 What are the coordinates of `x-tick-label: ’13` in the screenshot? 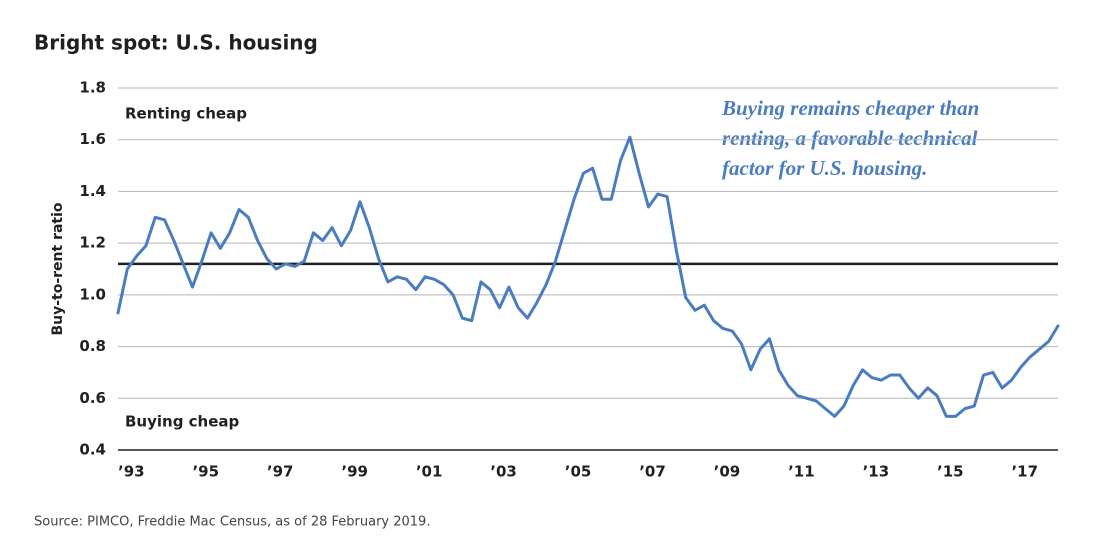 It's located at (876, 472).